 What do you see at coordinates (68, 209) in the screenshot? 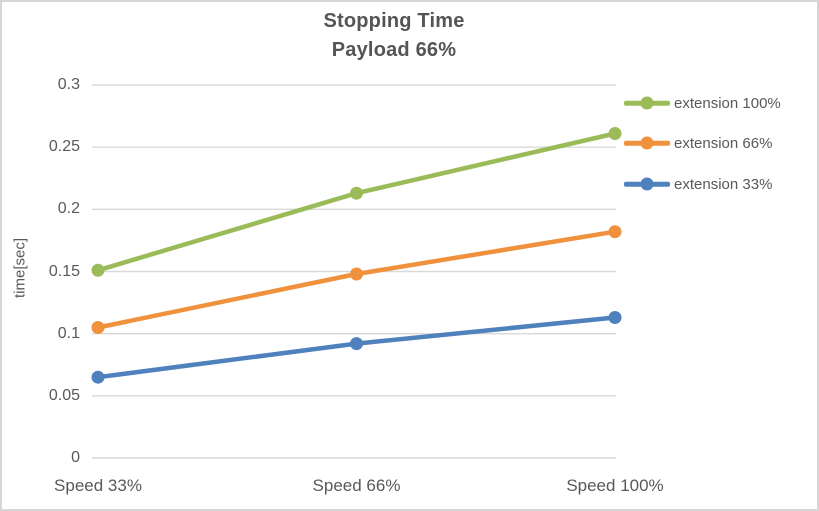
I see `y-tick-label: 0.2` at bounding box center [68, 209].